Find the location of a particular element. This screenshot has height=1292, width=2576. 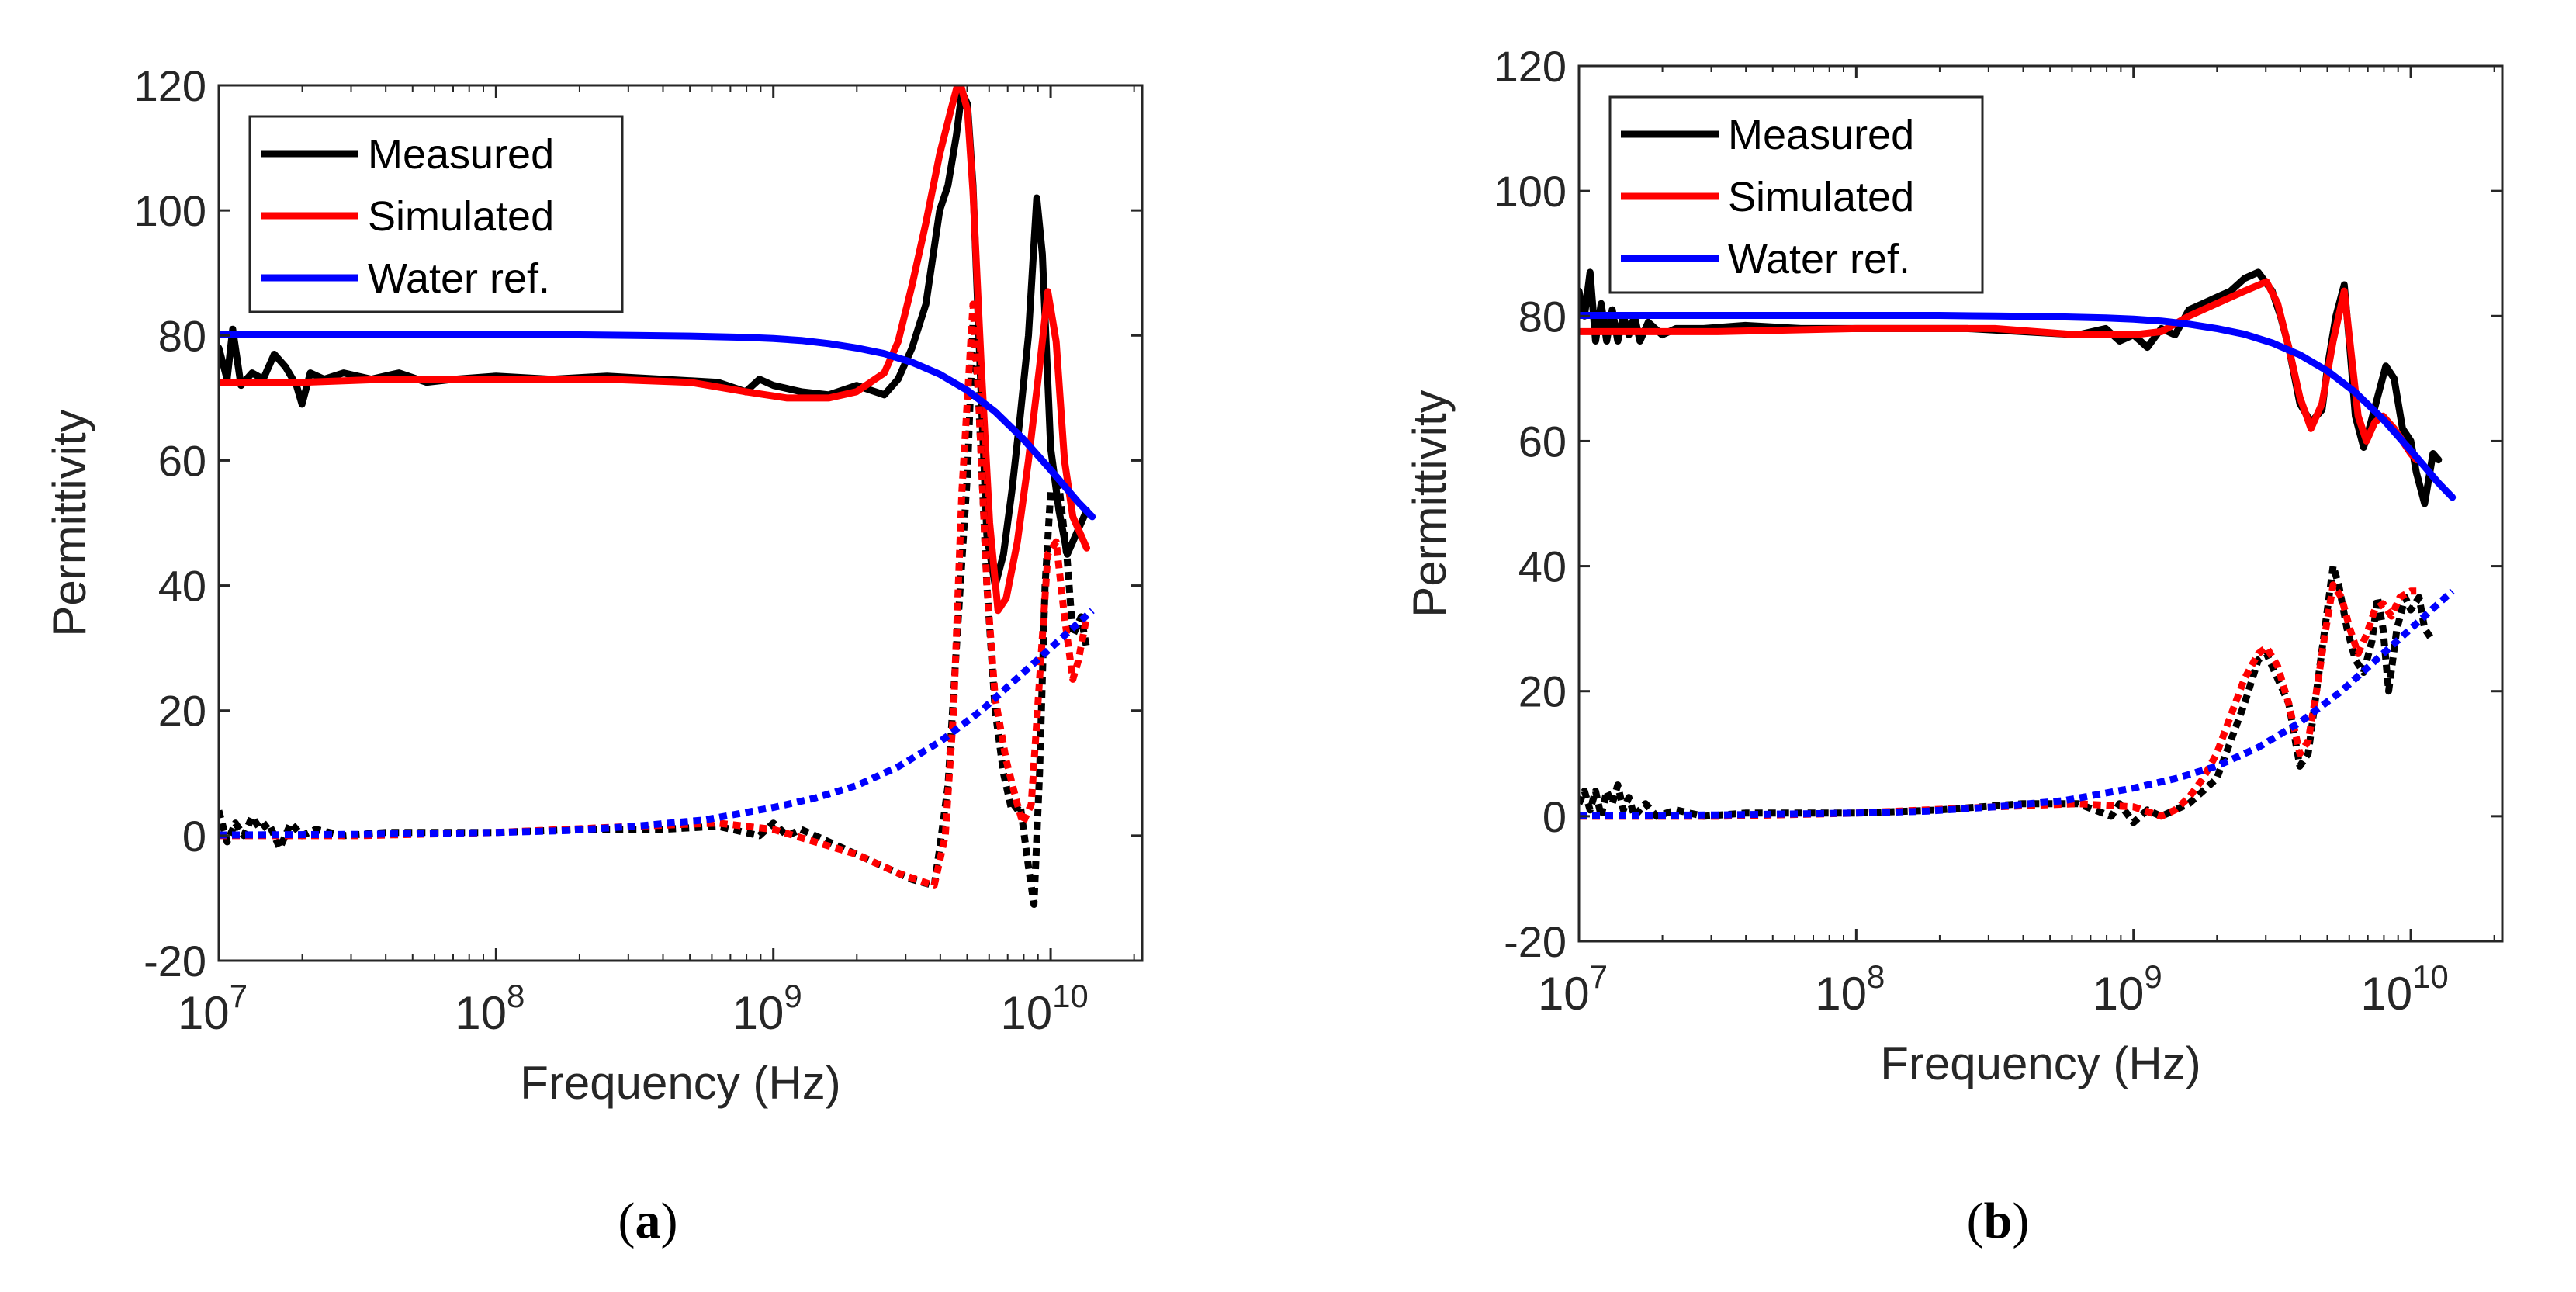

series-line-simulated-real is located at coordinates (654, 350).